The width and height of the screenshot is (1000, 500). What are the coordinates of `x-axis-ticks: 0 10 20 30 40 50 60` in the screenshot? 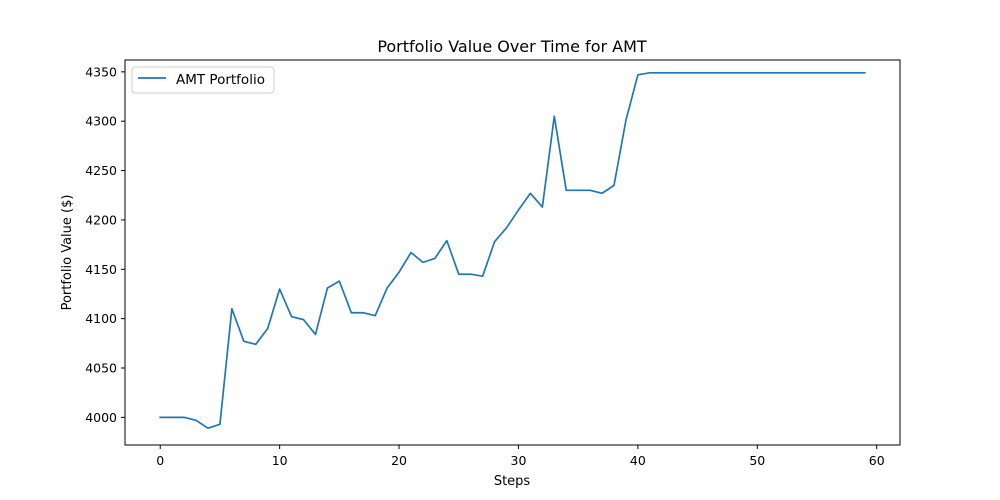 It's located at (520, 456).